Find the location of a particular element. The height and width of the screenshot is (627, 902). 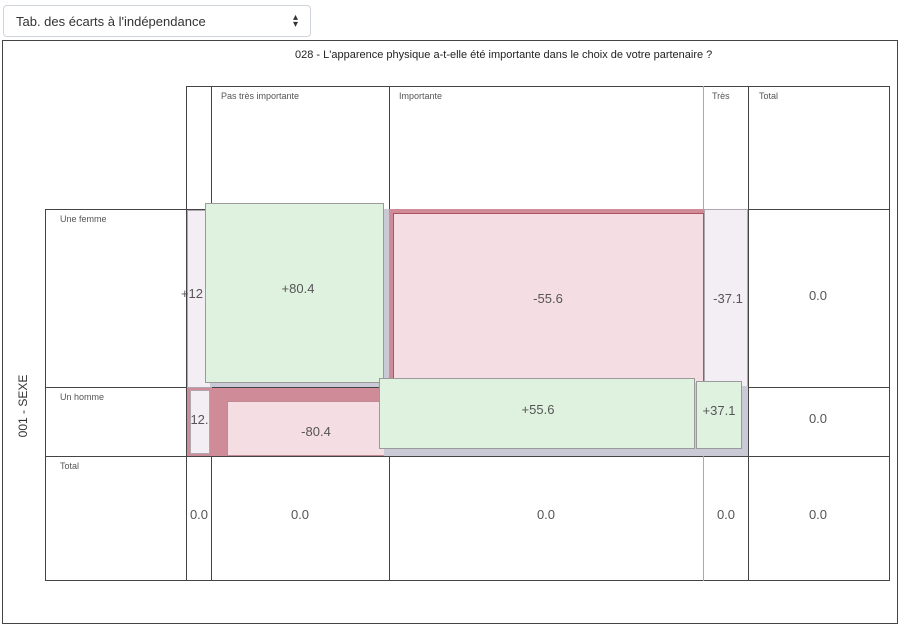

column-header: Importante is located at coordinates (421, 96).